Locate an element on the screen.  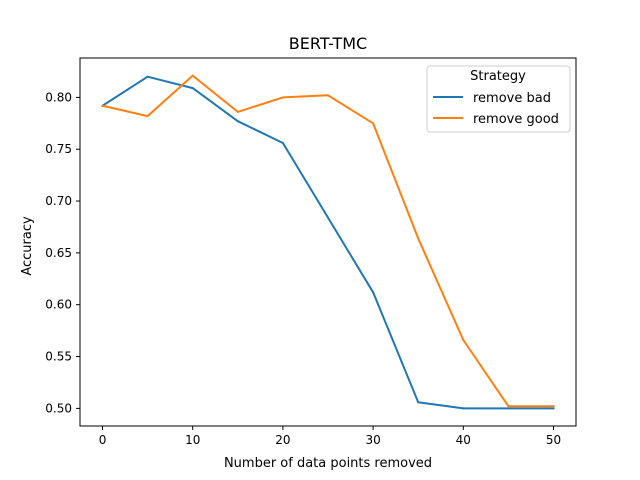
y-tick-label: 0.80 is located at coordinates (58, 97).